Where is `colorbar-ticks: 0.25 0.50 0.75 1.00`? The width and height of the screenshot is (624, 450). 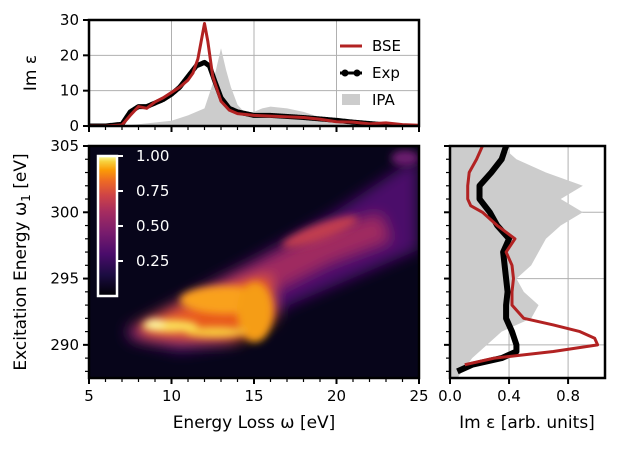
colorbar-ticks: 0.25 0.50 0.75 1.00 is located at coordinates (143, 208).